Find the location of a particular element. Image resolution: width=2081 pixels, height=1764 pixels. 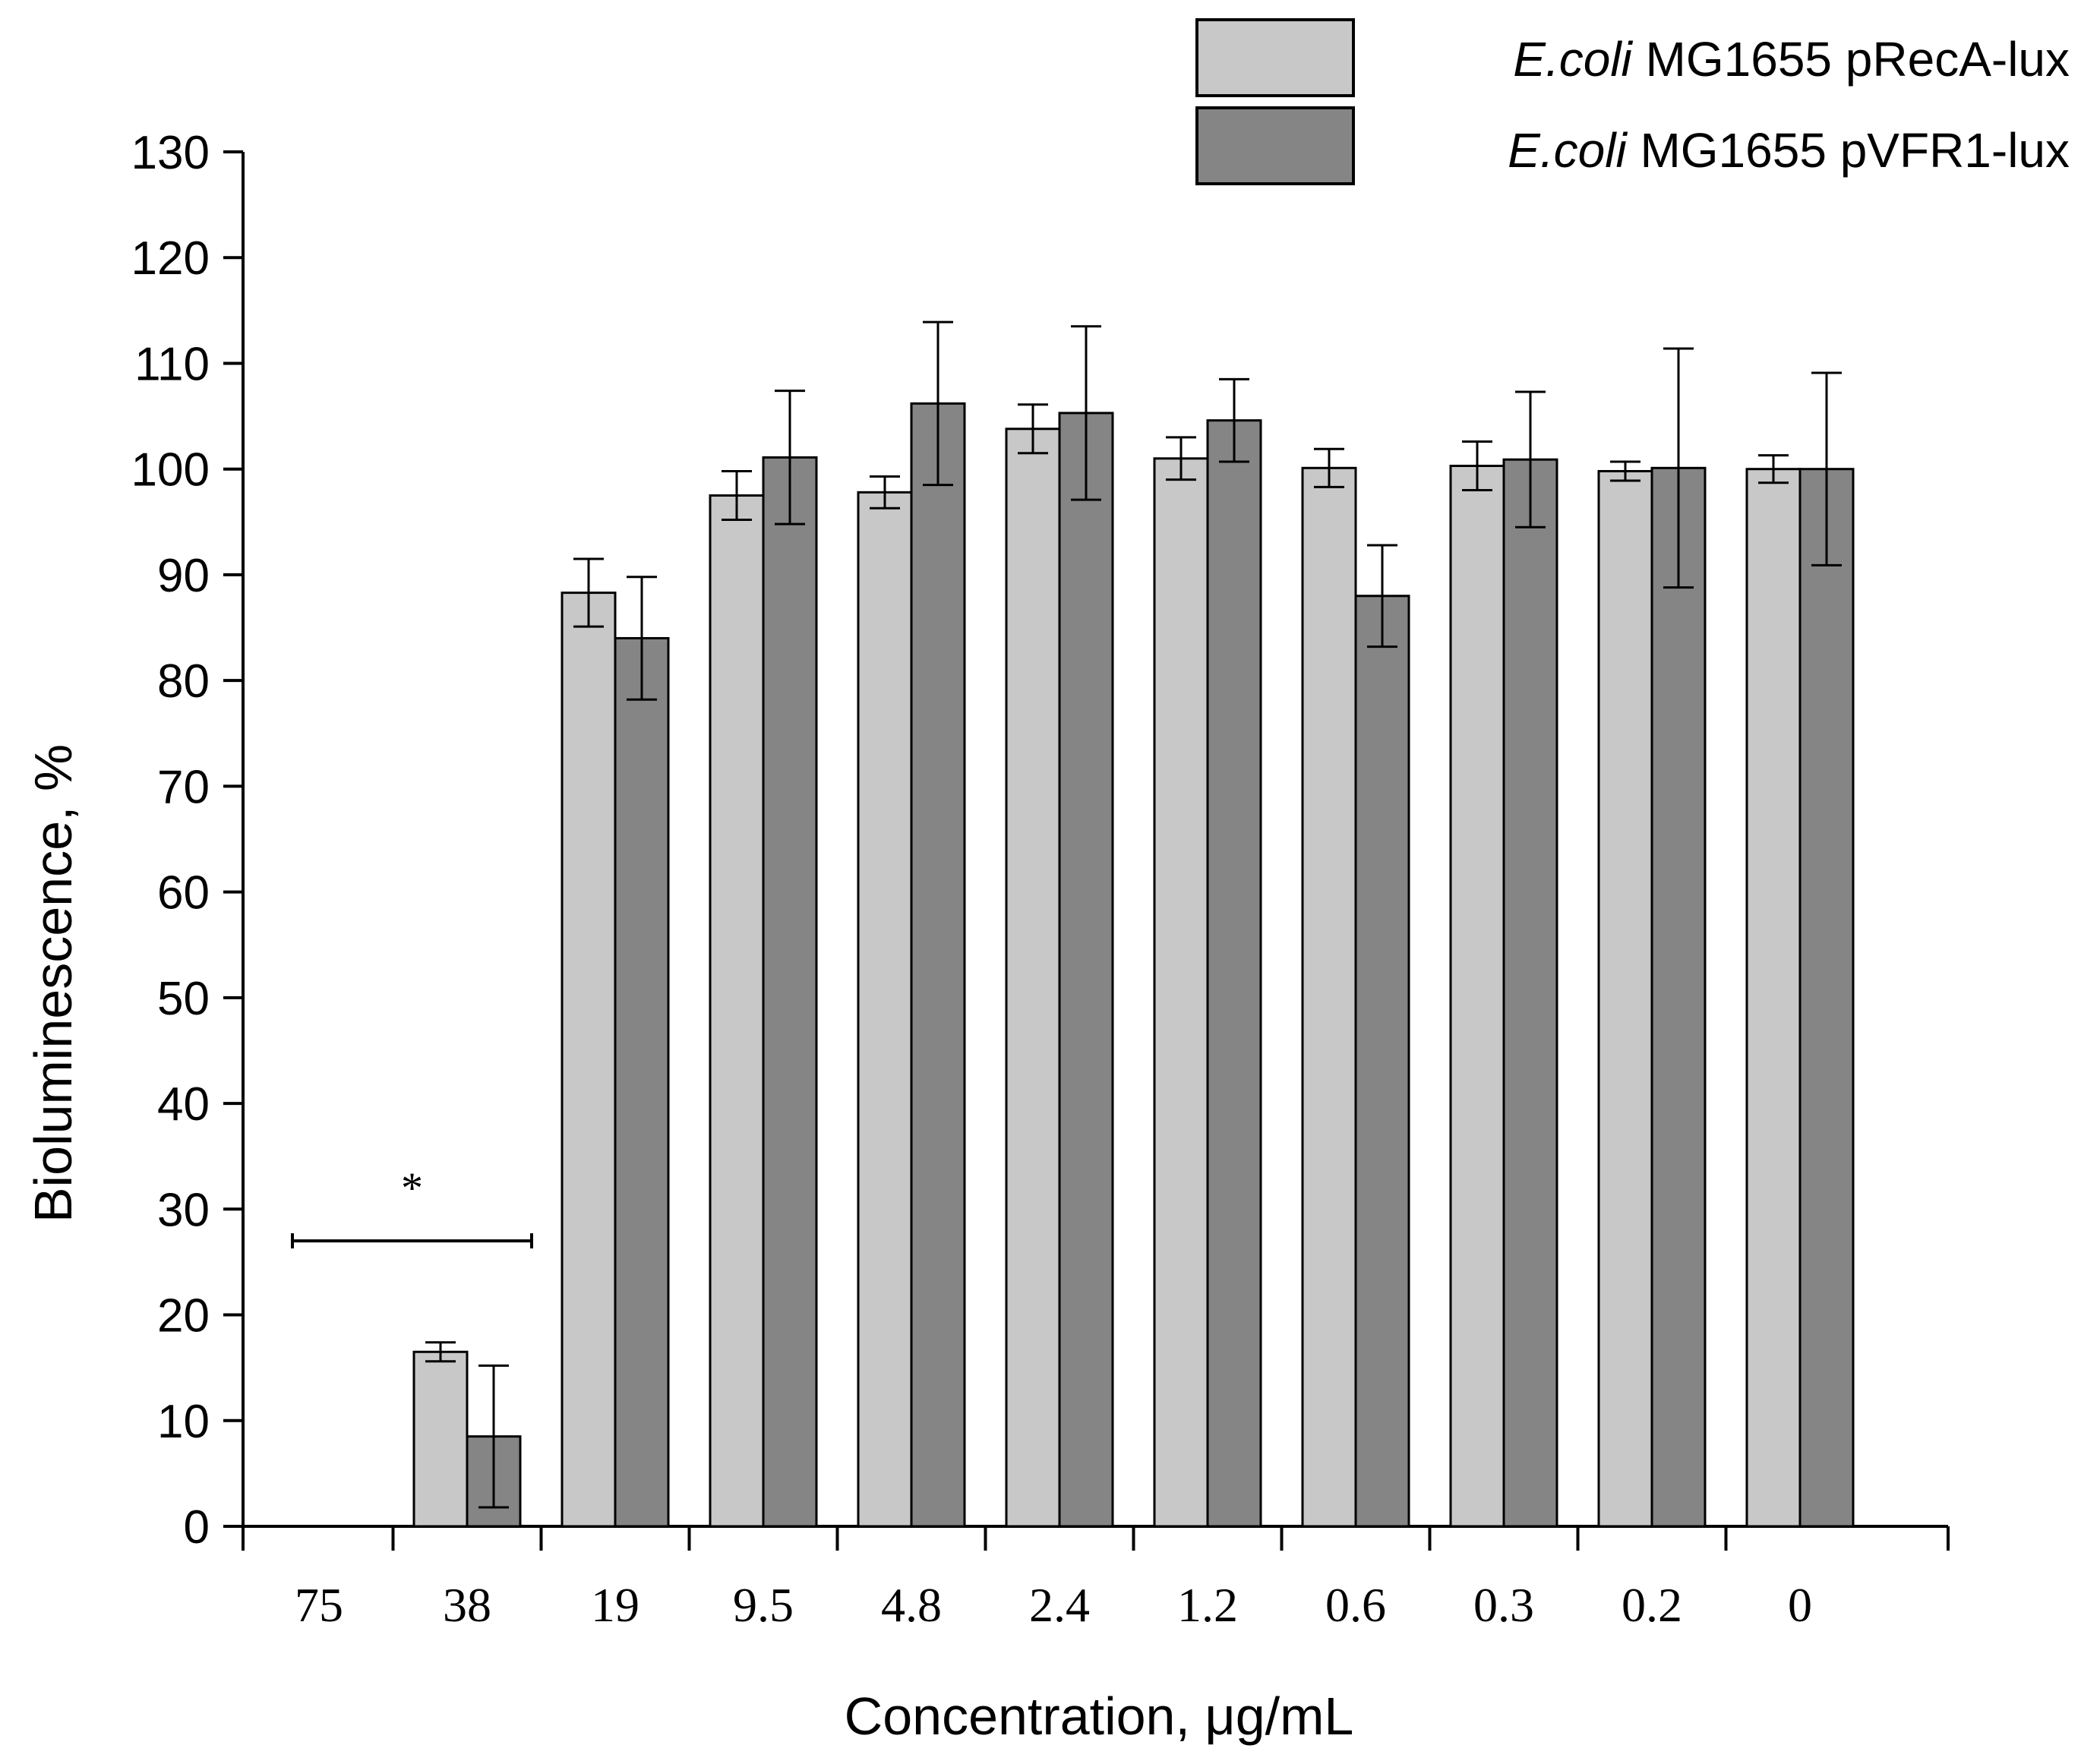

y-tick-label: 30 is located at coordinates (183, 1210).